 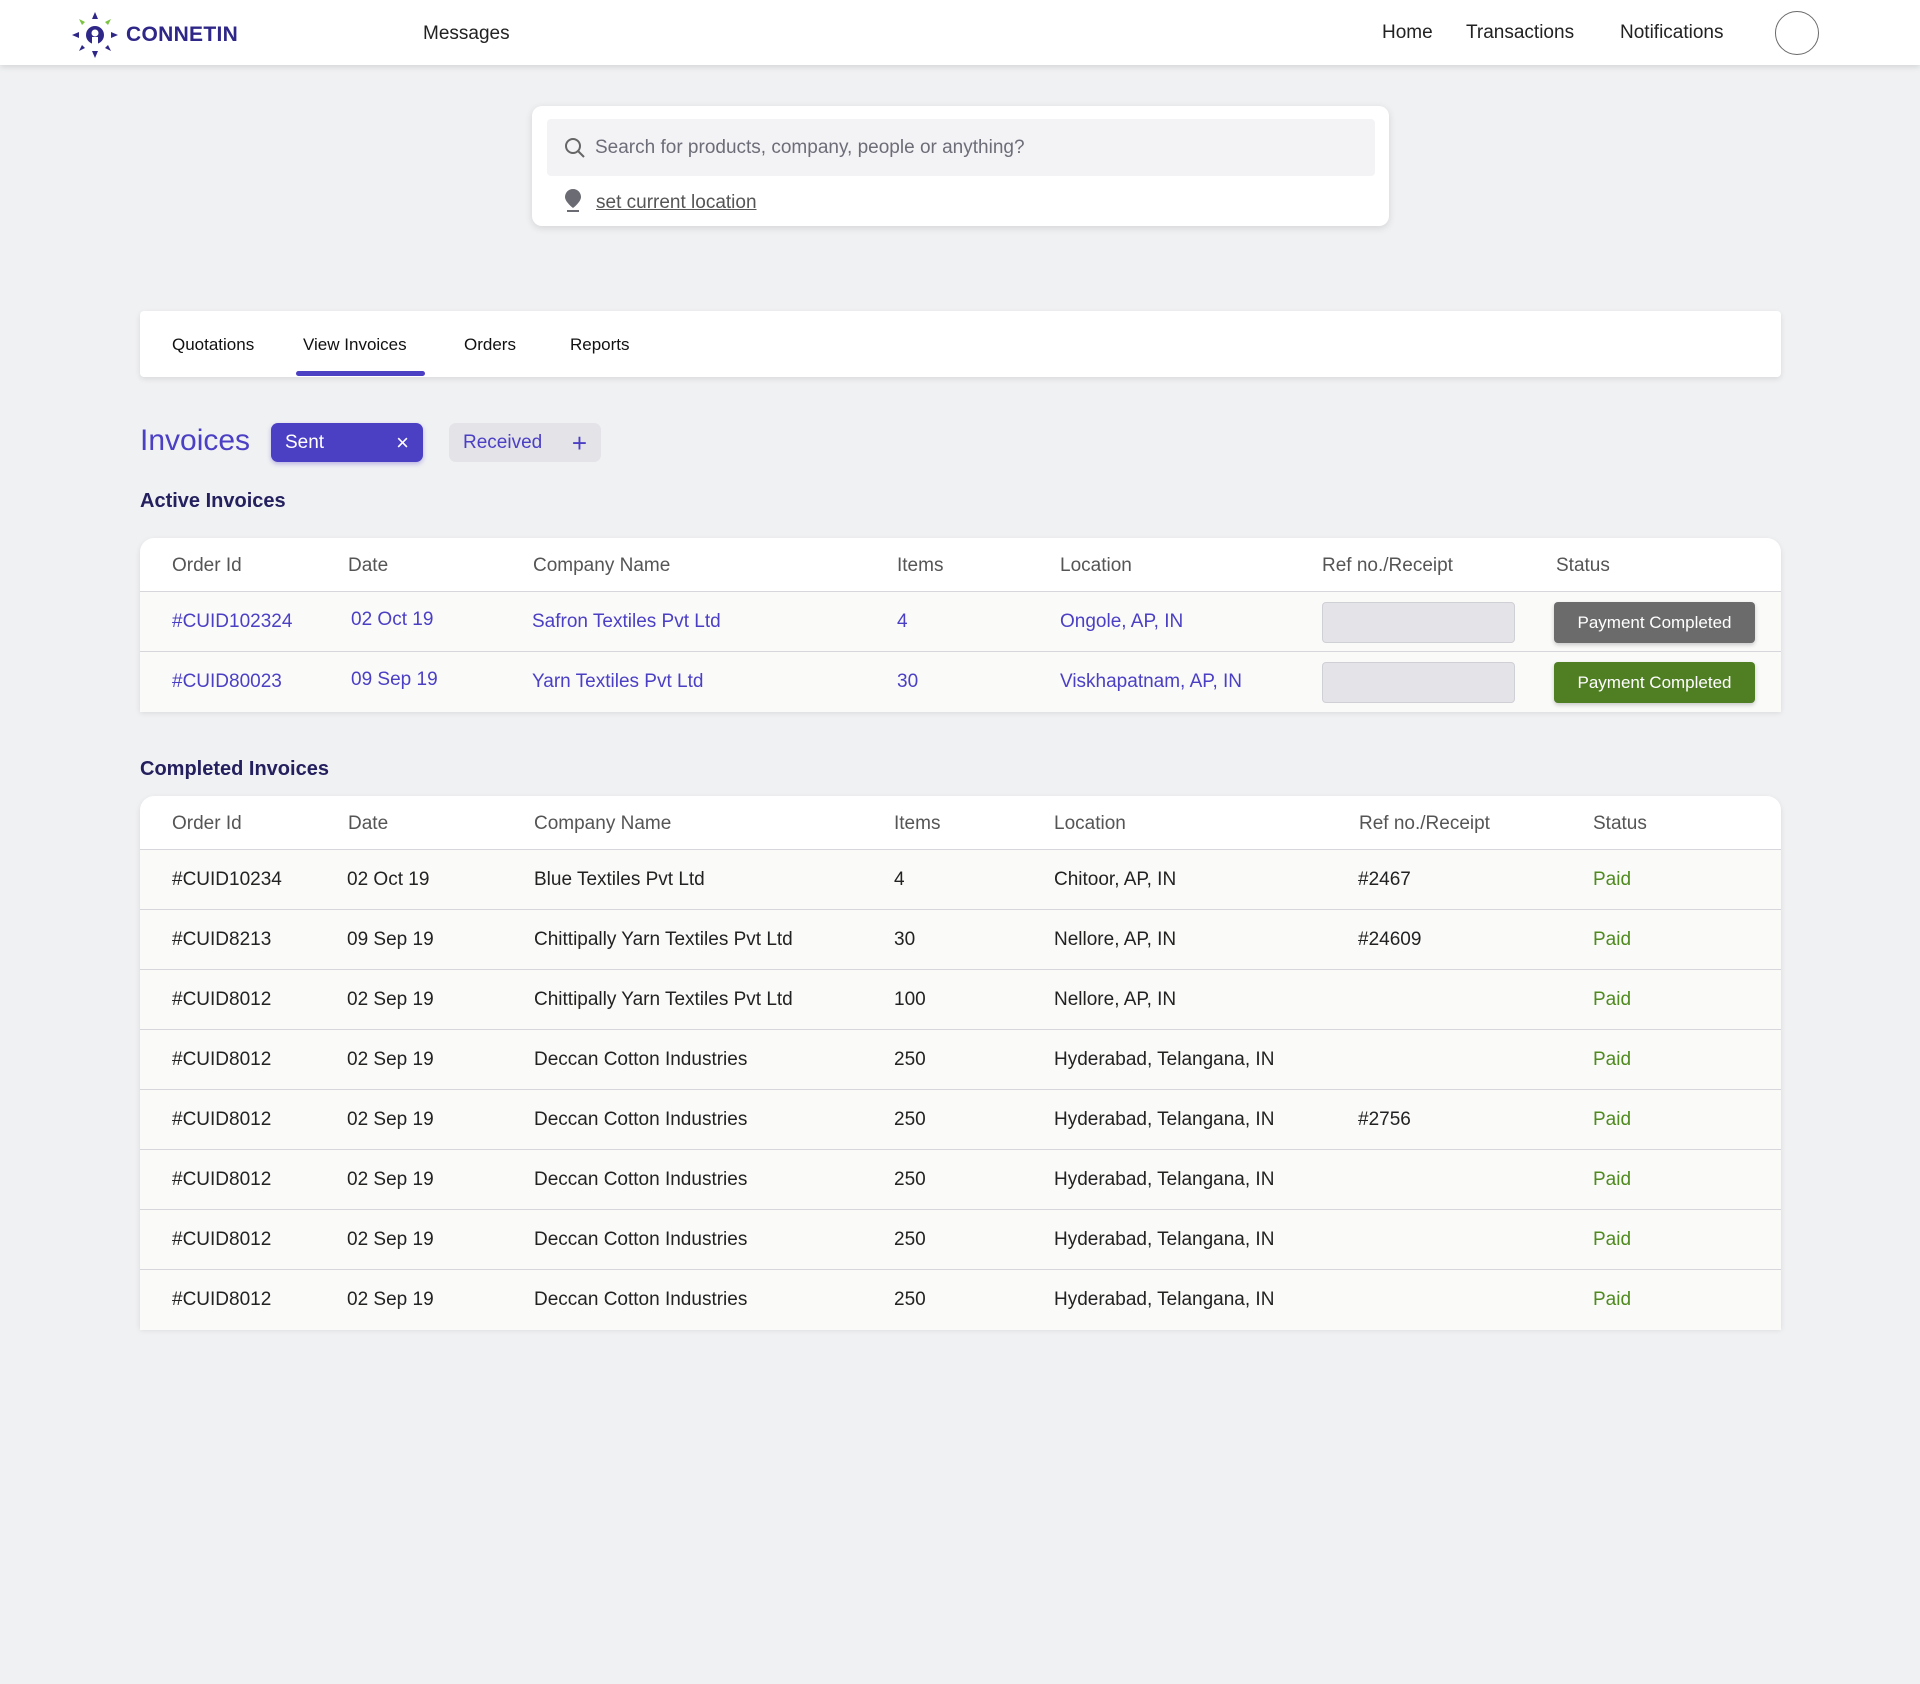 What do you see at coordinates (355, 344) in the screenshot?
I see `tab-view-invoices: View Invoices` at bounding box center [355, 344].